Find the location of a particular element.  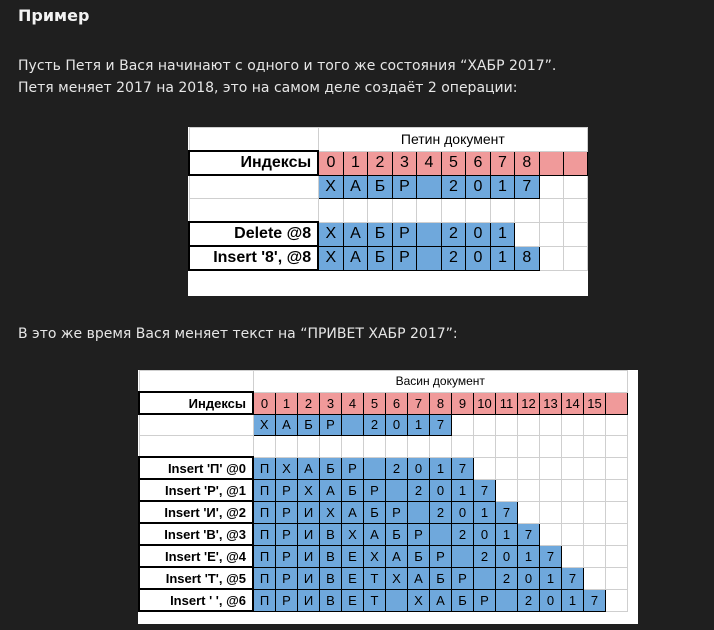

char-cell: 8 is located at coordinates (527, 258).